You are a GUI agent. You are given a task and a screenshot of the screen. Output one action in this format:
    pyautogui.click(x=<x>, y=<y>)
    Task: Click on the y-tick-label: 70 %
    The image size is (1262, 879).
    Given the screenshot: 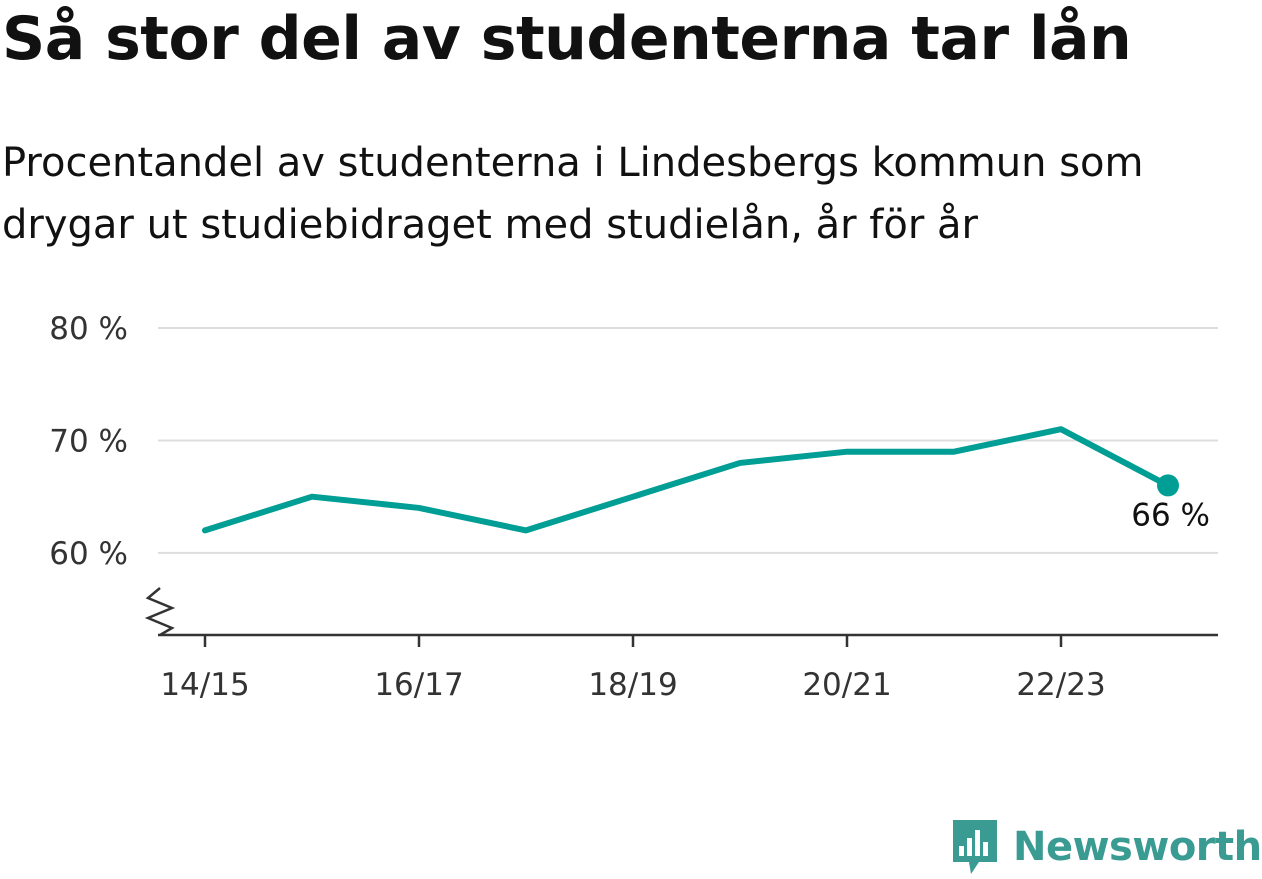 What is the action you would take?
    pyautogui.click(x=88, y=441)
    